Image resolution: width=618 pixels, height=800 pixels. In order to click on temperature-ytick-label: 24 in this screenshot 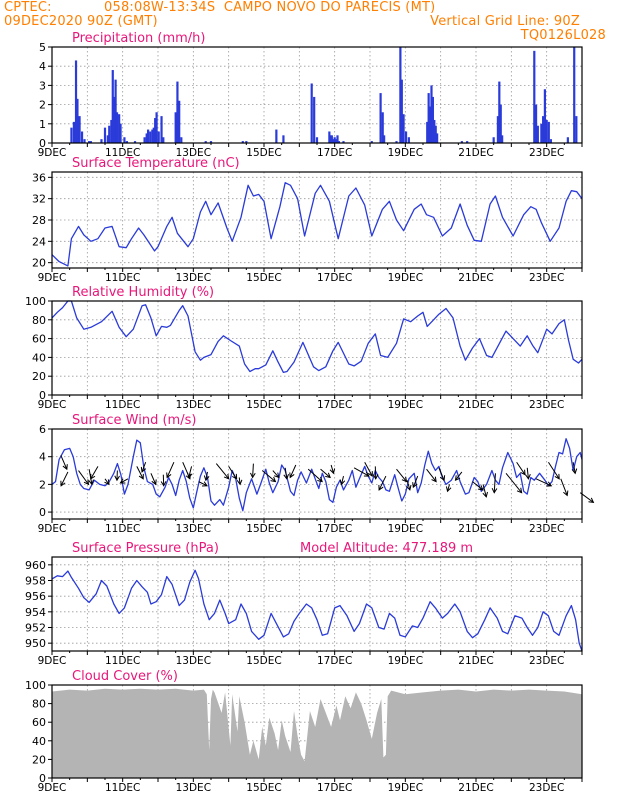, I will do `click(39, 241)`.